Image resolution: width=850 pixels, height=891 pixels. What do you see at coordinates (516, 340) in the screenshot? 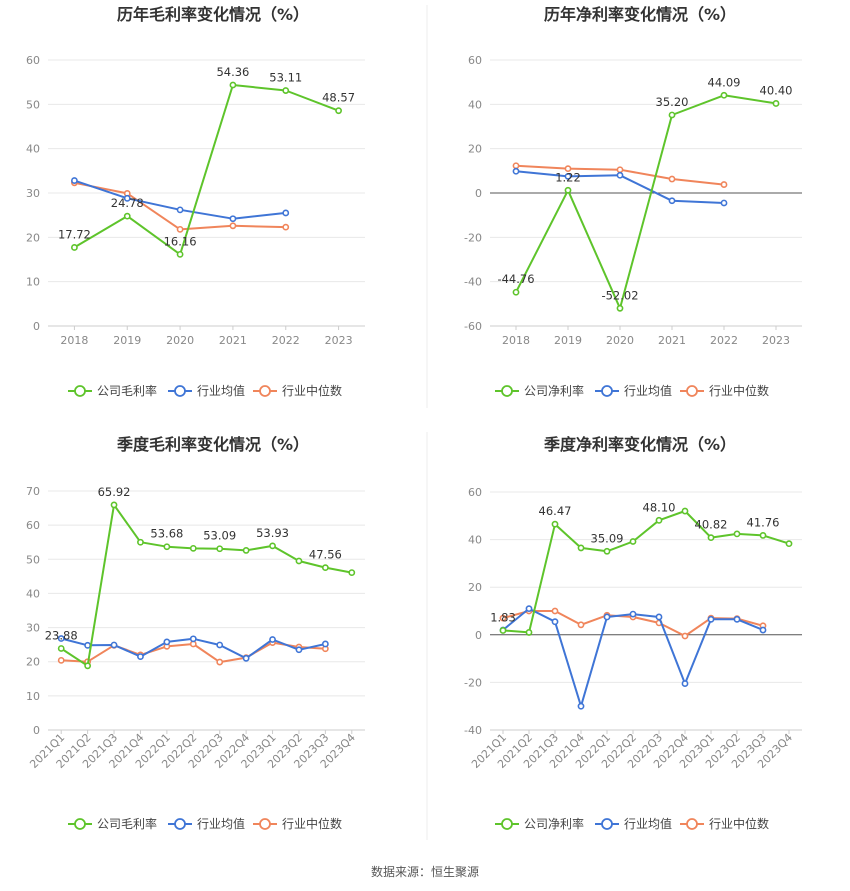
I see `x-tick-label: 2018` at bounding box center [516, 340].